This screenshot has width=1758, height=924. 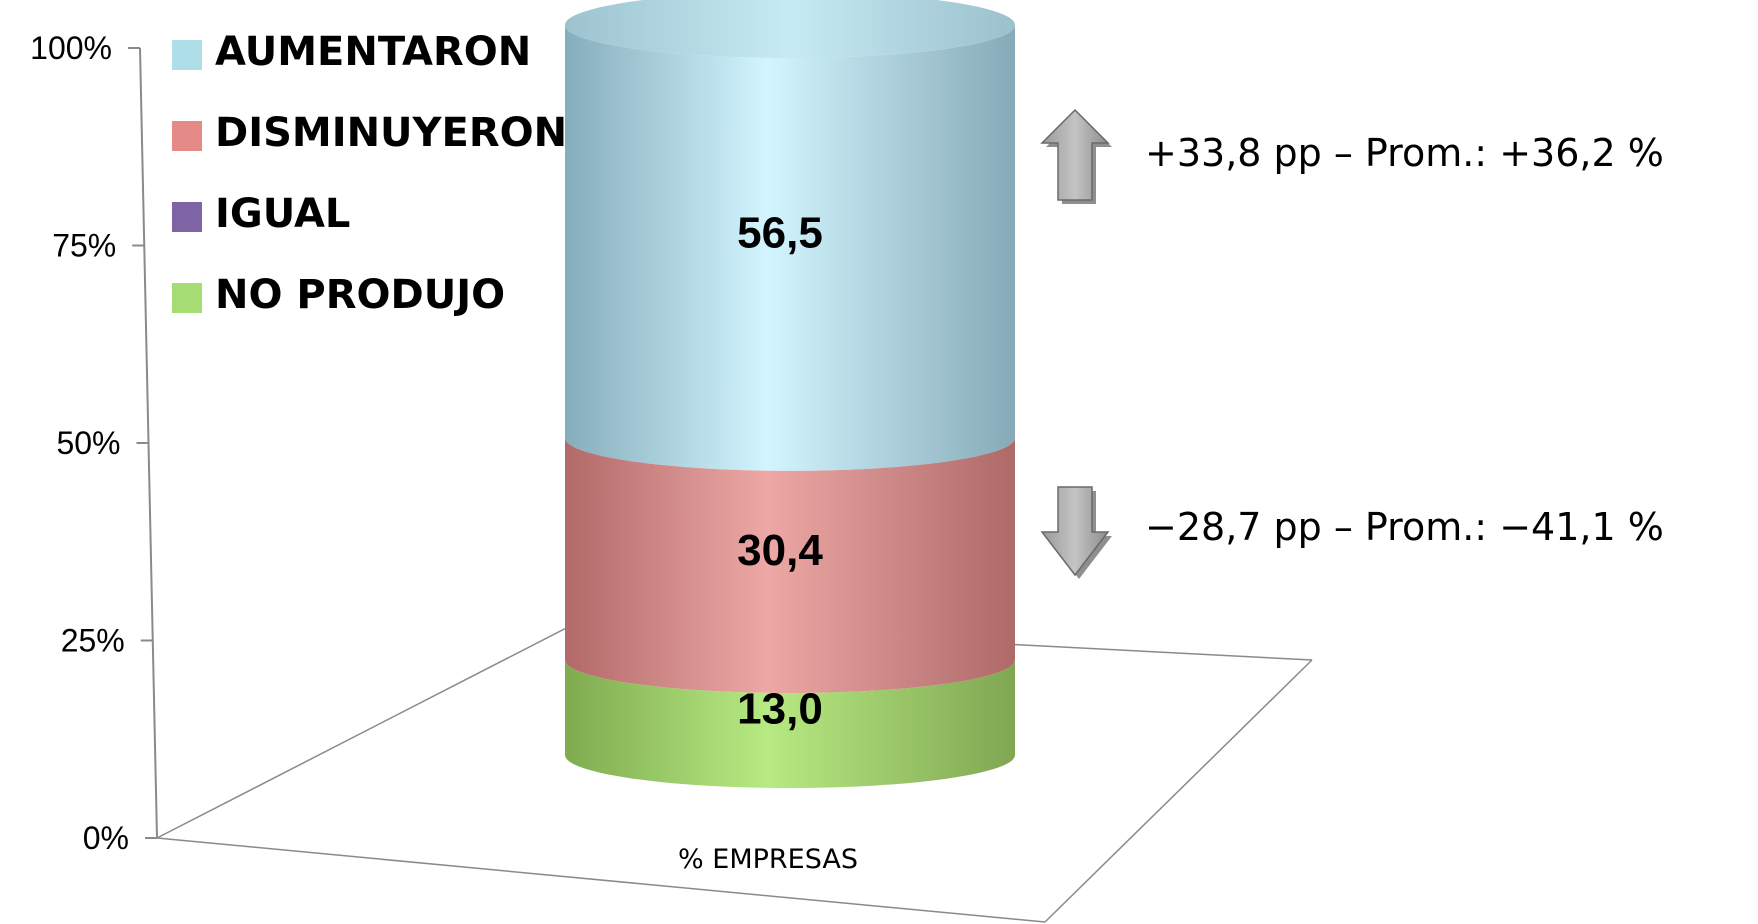 I want to click on value-label-disminuyeron: 30,4, so click(x=780, y=550).